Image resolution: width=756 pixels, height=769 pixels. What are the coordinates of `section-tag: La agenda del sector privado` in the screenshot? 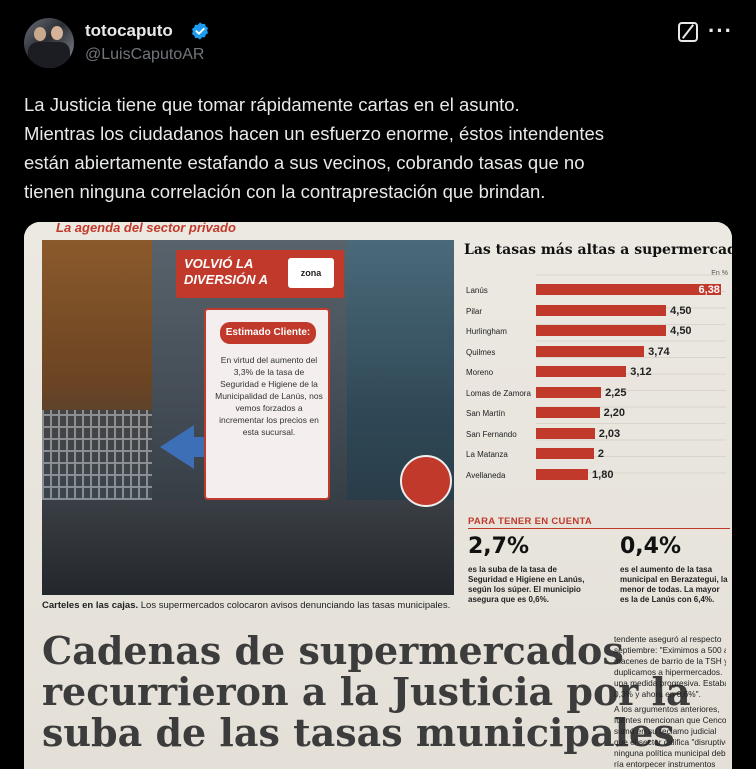 It's located at (146, 228).